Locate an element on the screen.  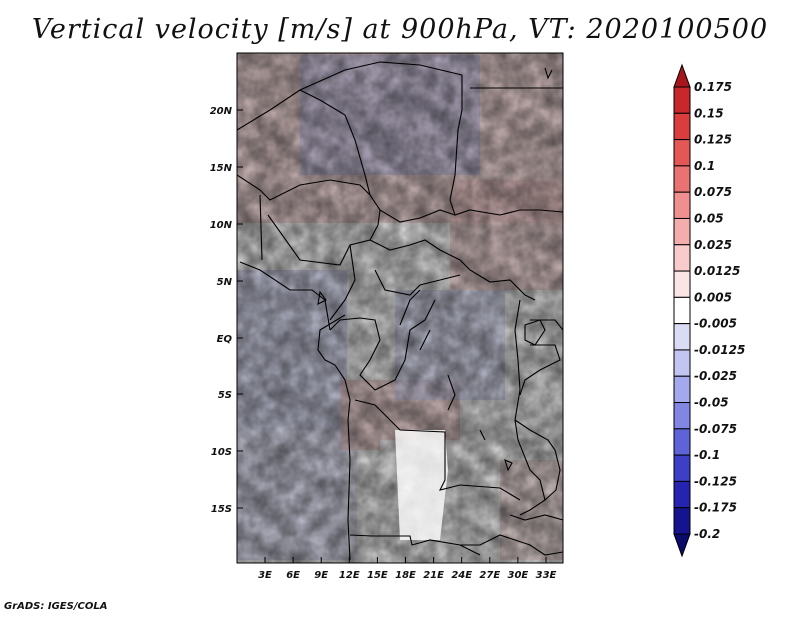
lon-label: 30E is located at coordinates (518, 575).